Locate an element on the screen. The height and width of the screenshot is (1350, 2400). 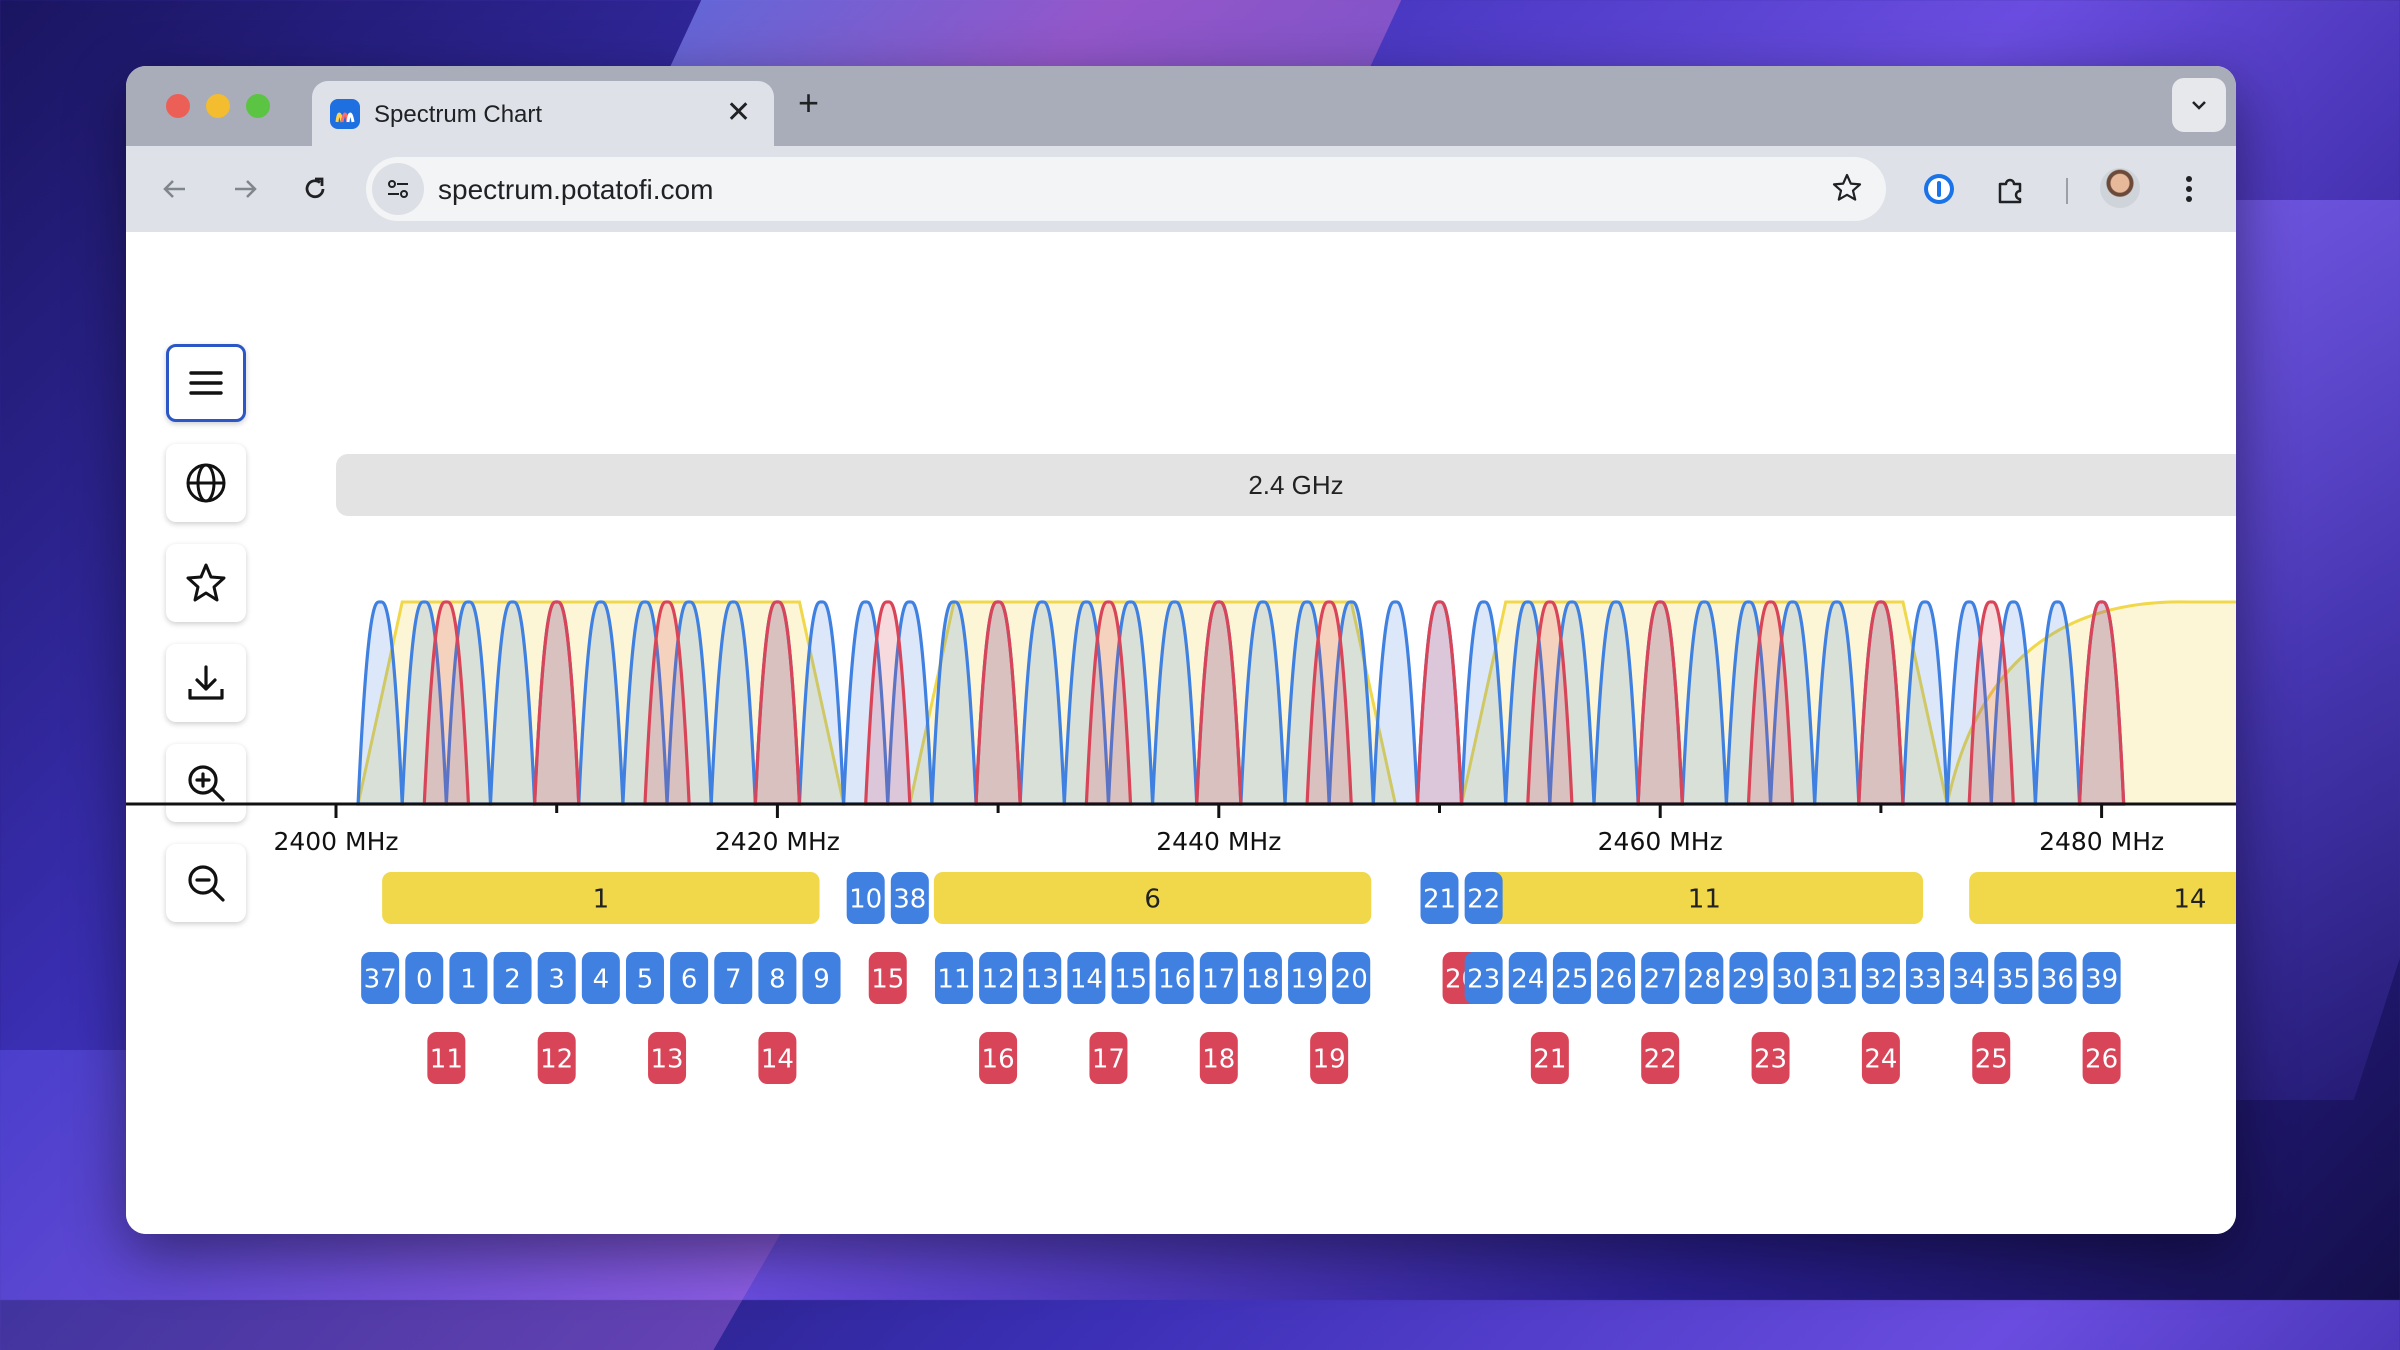
ble-channel-36: 36 is located at coordinates (2057, 978).